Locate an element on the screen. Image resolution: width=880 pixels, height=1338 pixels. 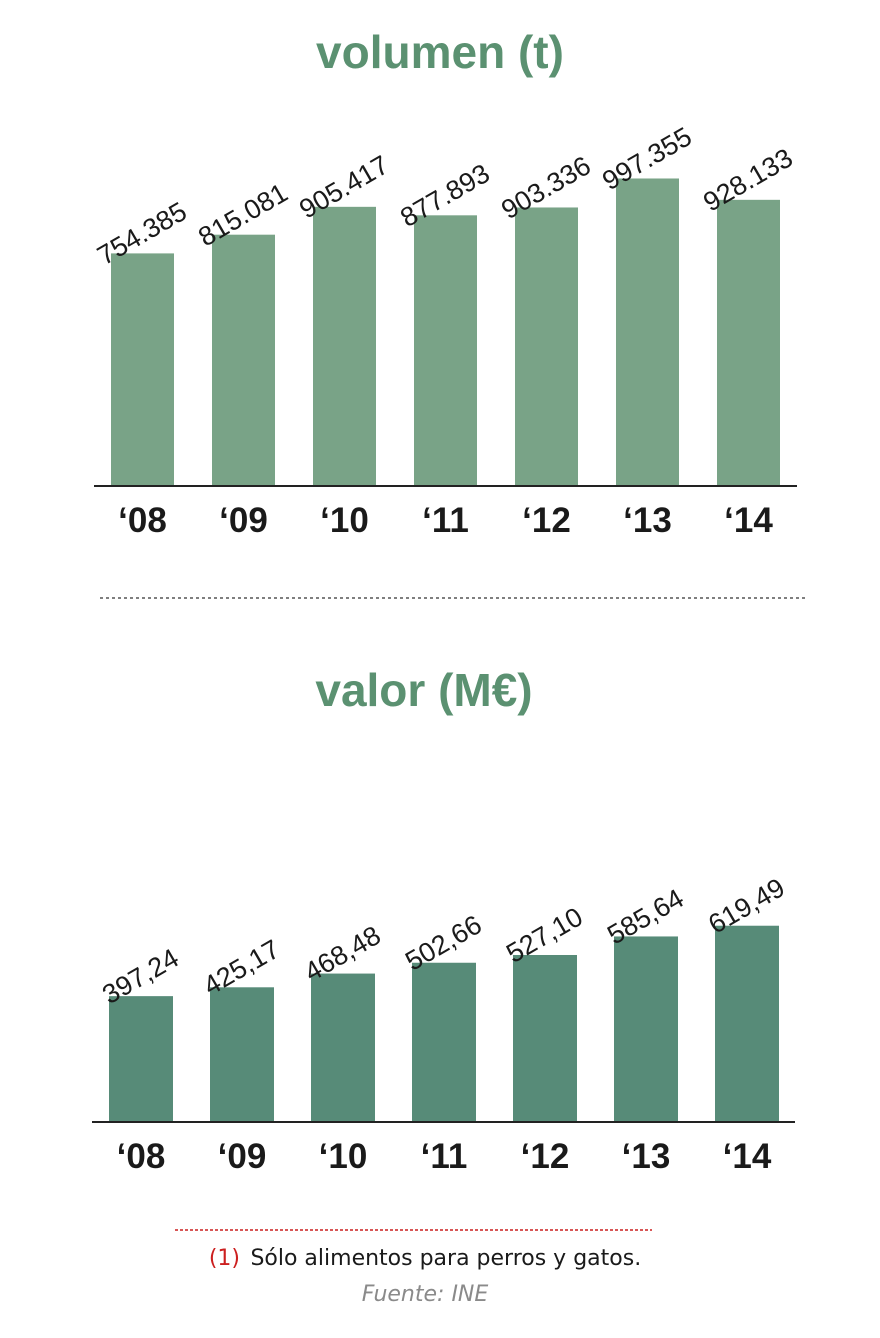
footnote-text: Sólo alimentos para perros y gatos. is located at coordinates (445, 1258).